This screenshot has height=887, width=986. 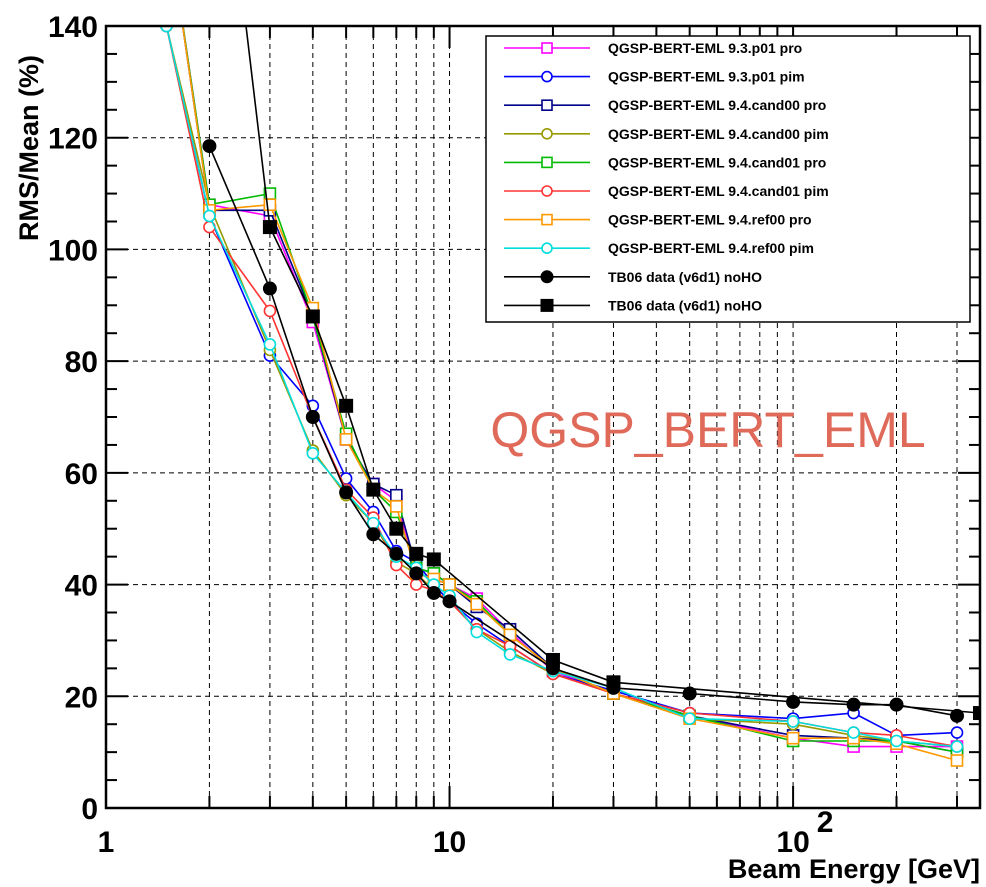 I want to click on y-tick-label: 140, so click(x=73, y=27).